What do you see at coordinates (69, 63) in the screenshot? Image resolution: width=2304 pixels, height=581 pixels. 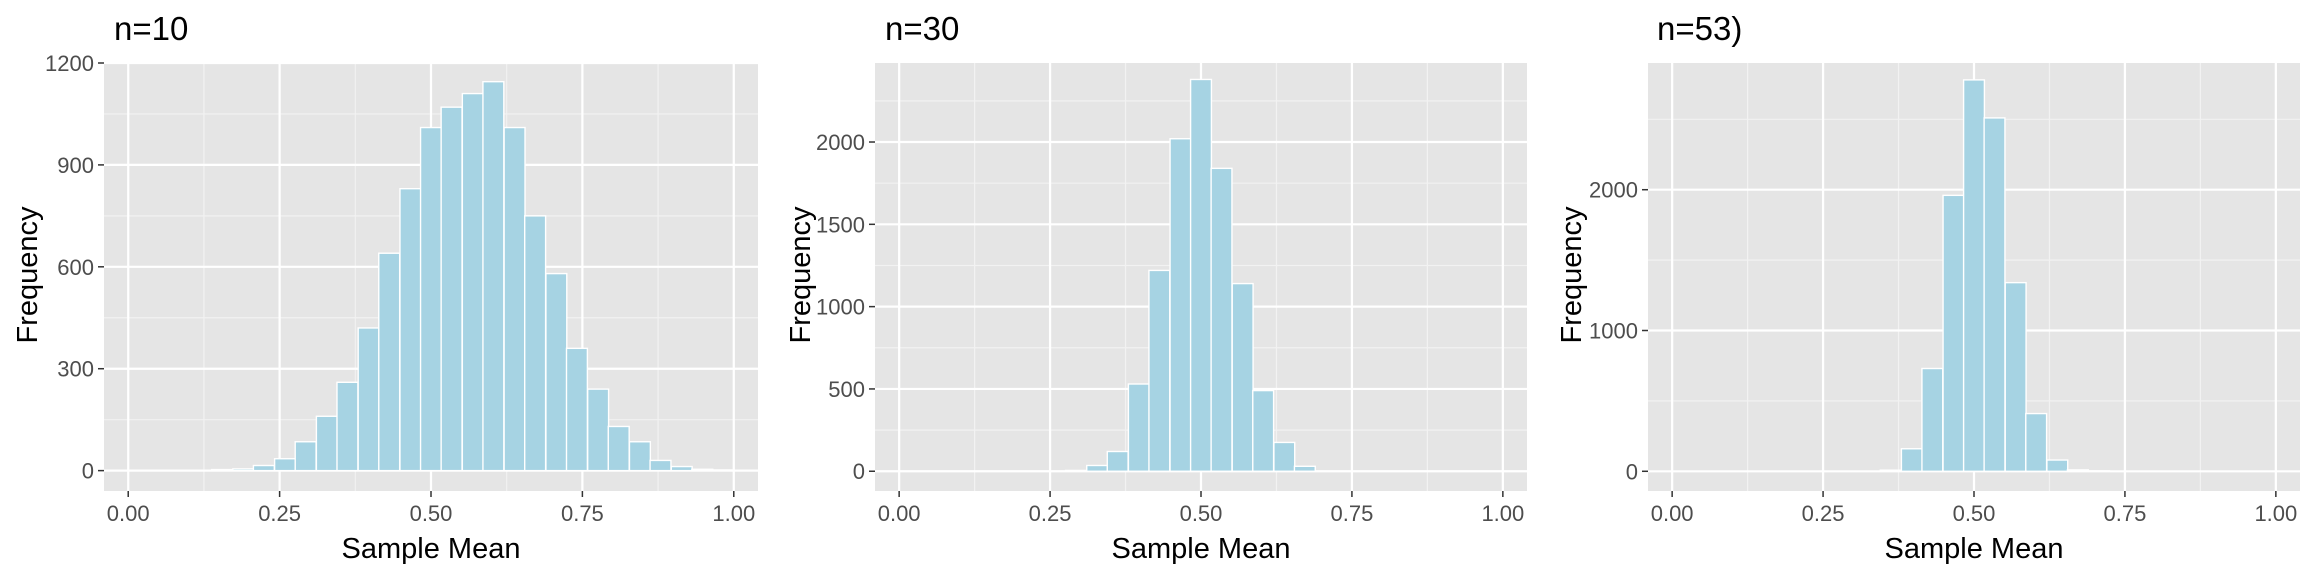 I see `y-tick-label: 1200` at bounding box center [69, 63].